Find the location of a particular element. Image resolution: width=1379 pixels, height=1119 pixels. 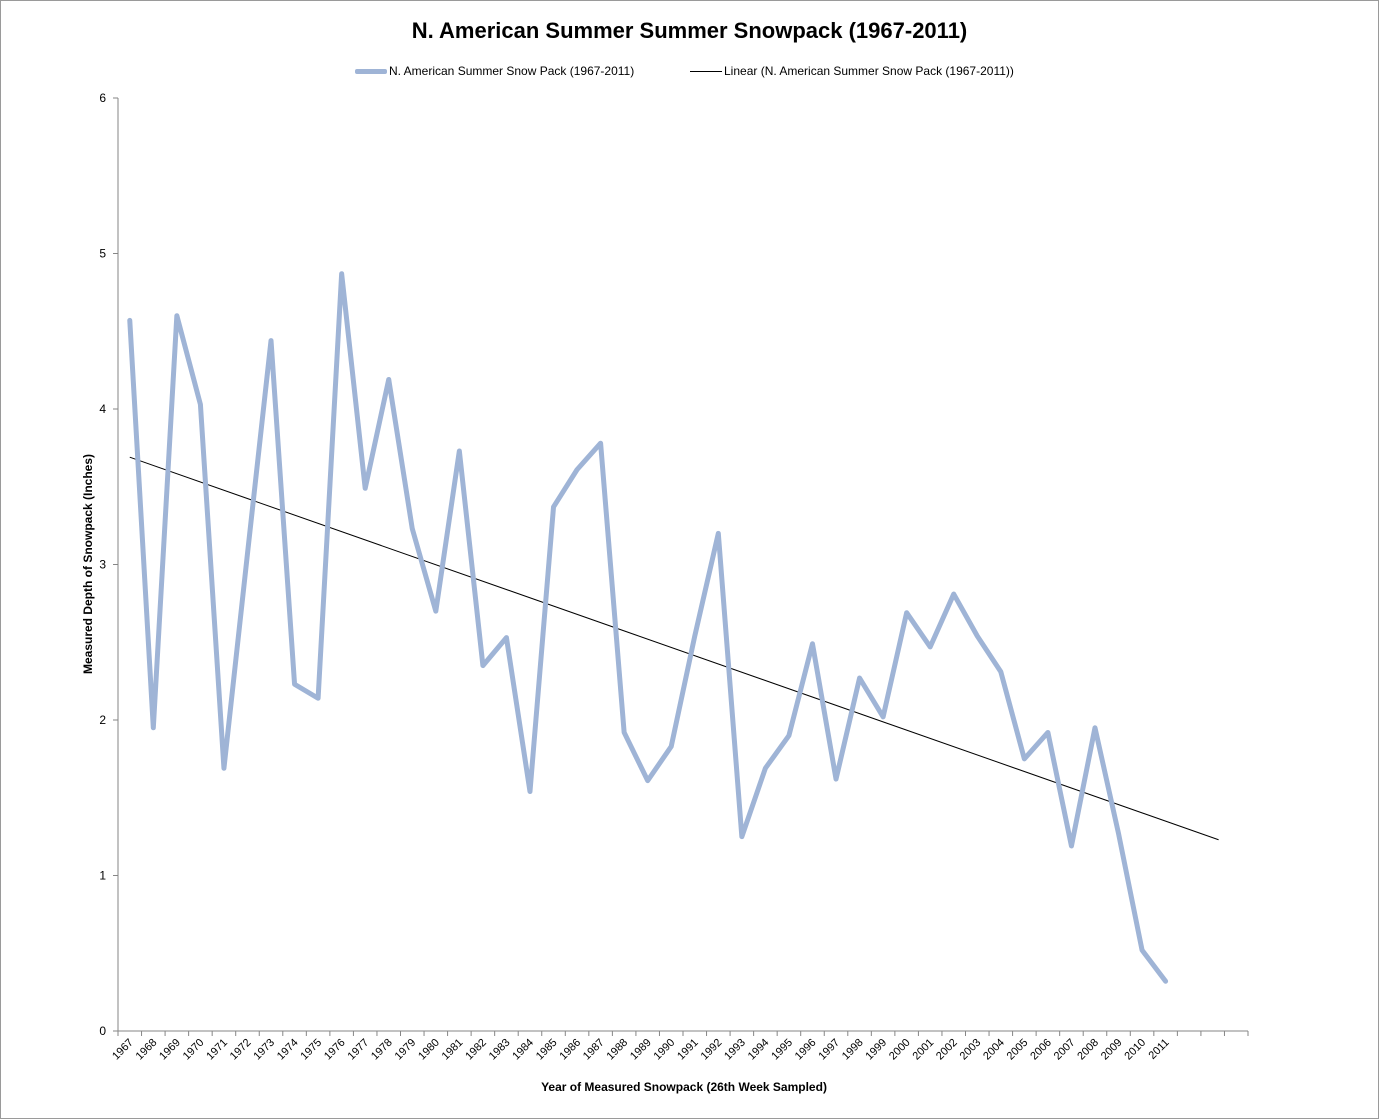

x-tick-label: 1991 is located at coordinates (688, 1050).